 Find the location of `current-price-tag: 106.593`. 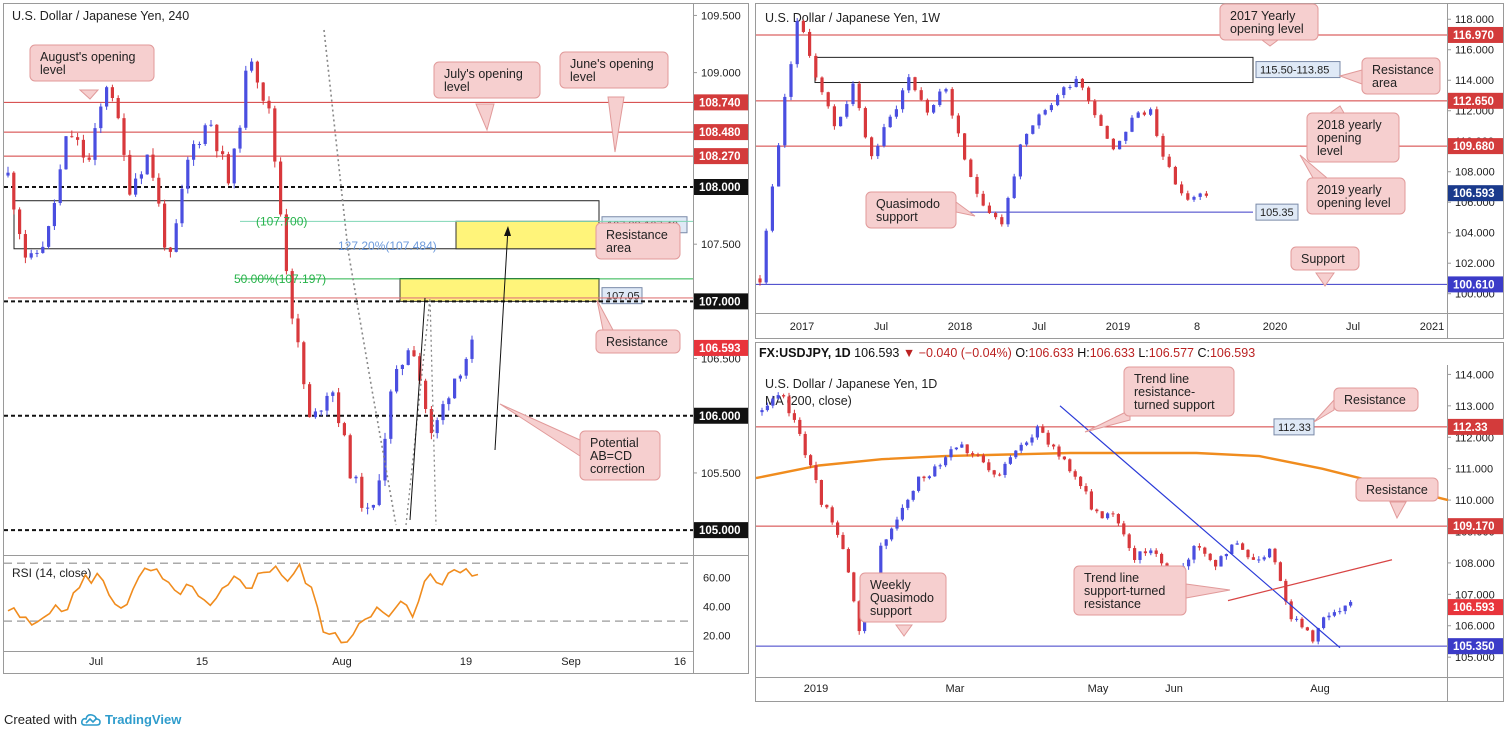

current-price-tag: 106.593 is located at coordinates (720, 349).